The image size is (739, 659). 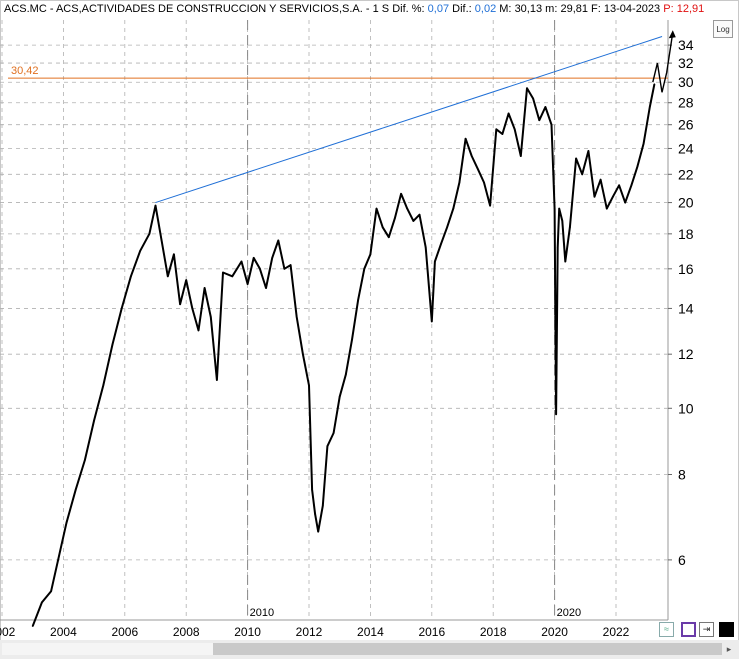 What do you see at coordinates (686, 103) in the screenshot?
I see `y-tick-label: 28` at bounding box center [686, 103].